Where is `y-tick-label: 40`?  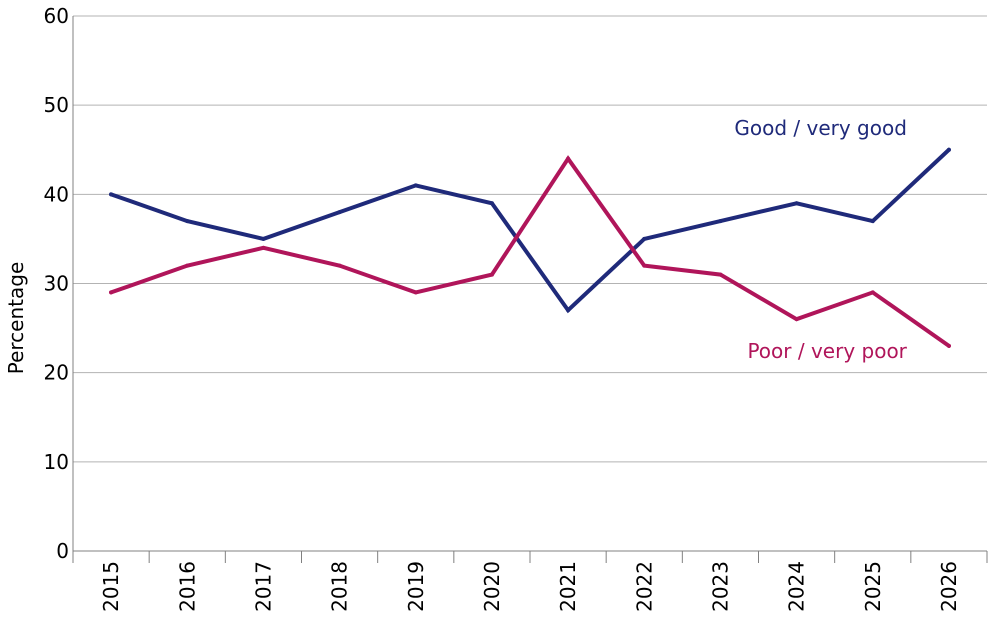 y-tick-label: 40 is located at coordinates (56, 194).